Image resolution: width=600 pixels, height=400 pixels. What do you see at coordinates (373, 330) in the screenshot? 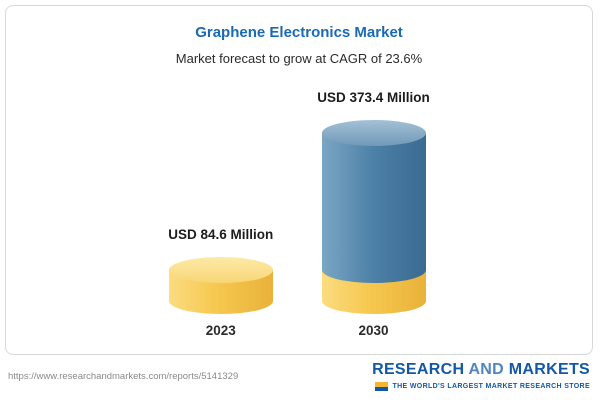
I see `x-tick-label-2030: 2030` at bounding box center [373, 330].